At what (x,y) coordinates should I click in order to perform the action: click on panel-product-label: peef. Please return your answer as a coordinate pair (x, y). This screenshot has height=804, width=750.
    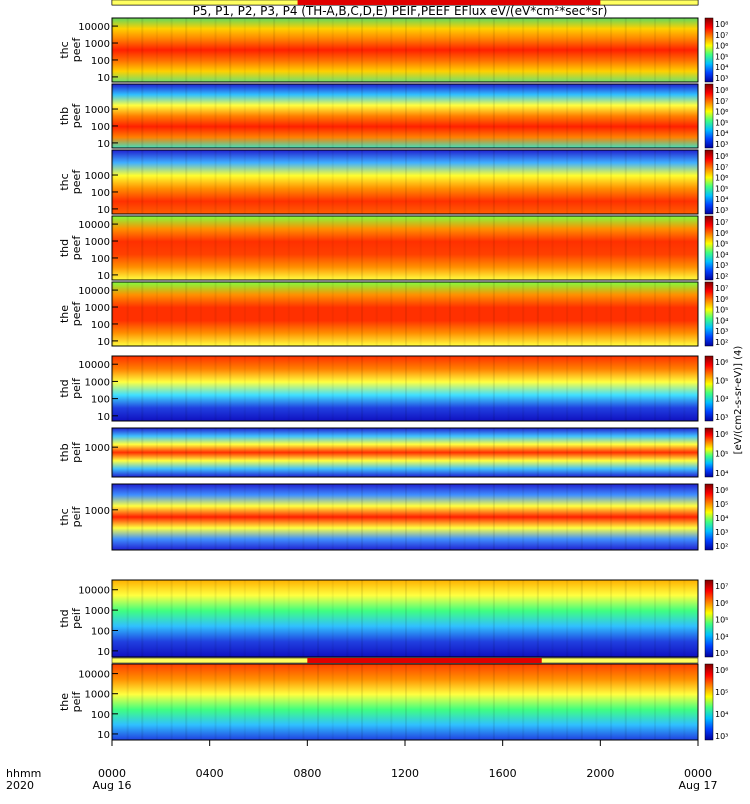
    Looking at the image, I should click on (76, 314).